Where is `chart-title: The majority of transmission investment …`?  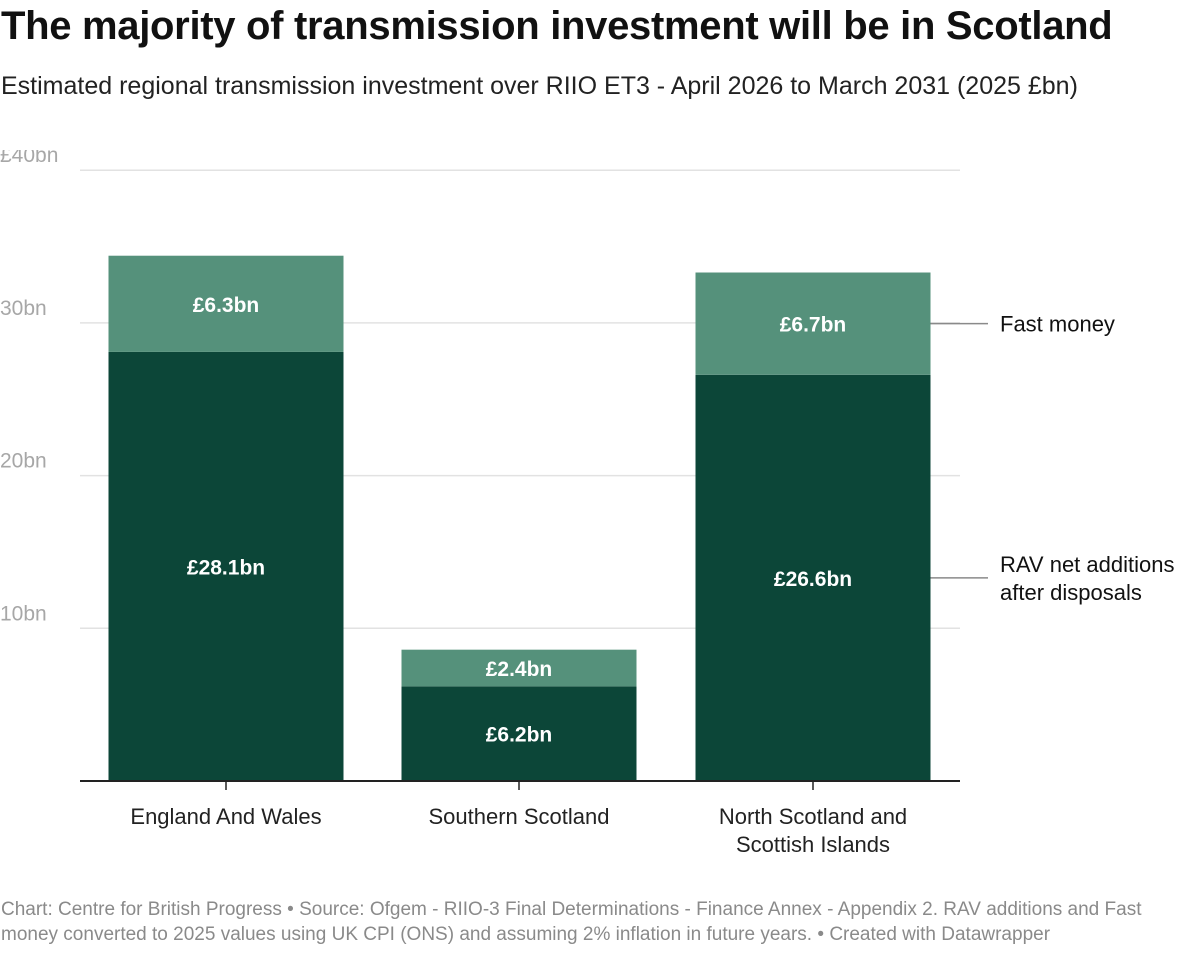
chart-title: The majority of transmission investment … is located at coordinates (557, 26).